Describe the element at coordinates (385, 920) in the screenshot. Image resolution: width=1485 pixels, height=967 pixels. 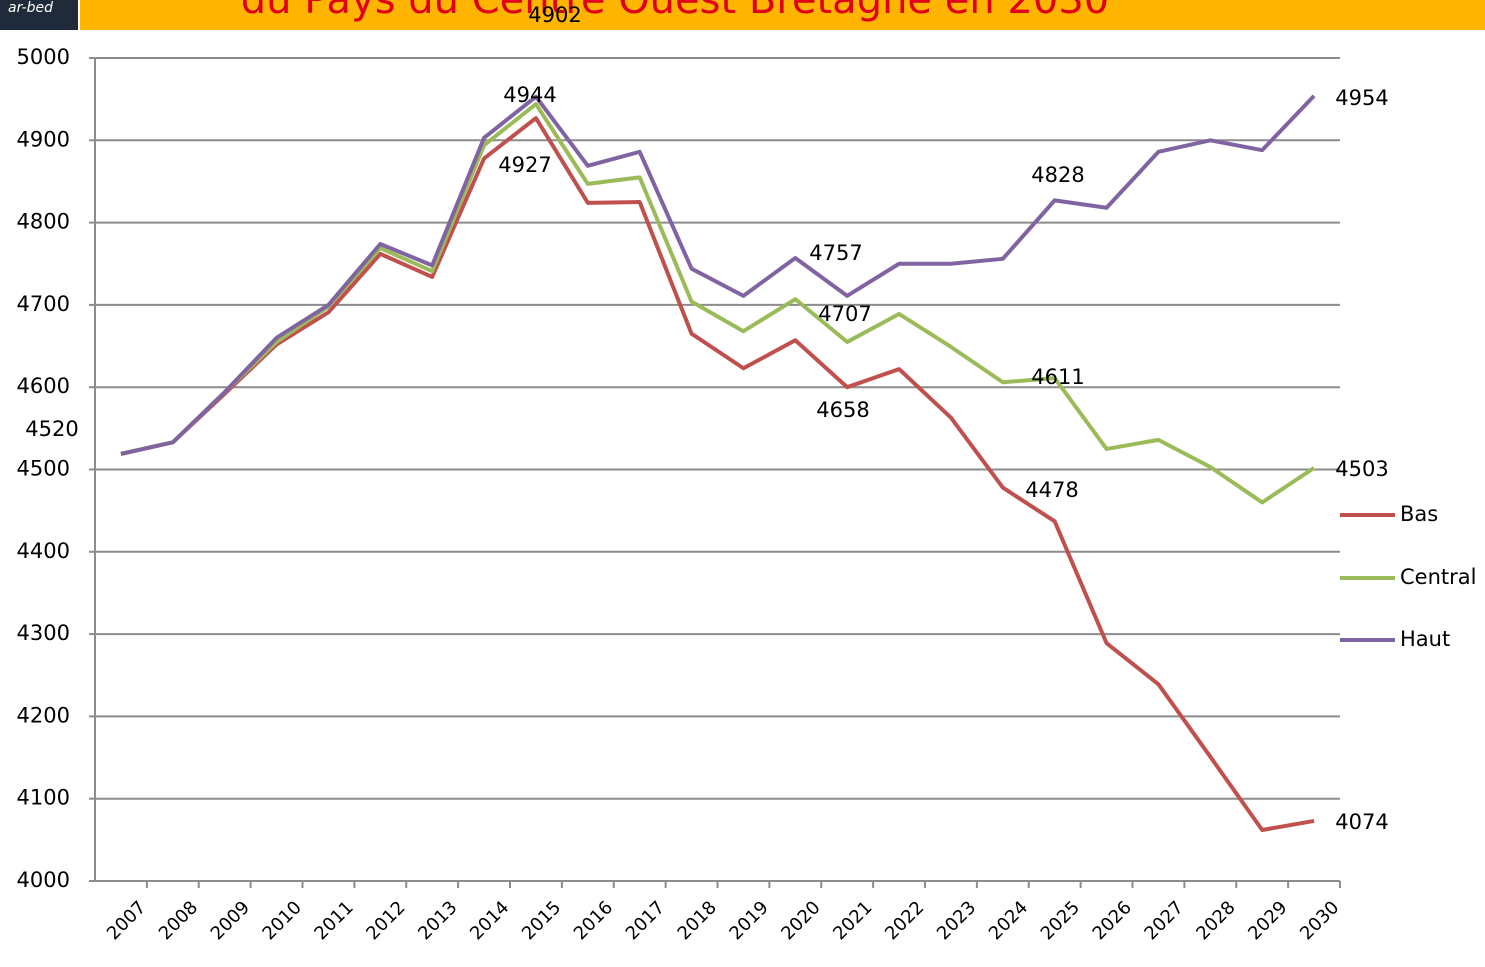
I see `x-tick-label: 2012` at that location.